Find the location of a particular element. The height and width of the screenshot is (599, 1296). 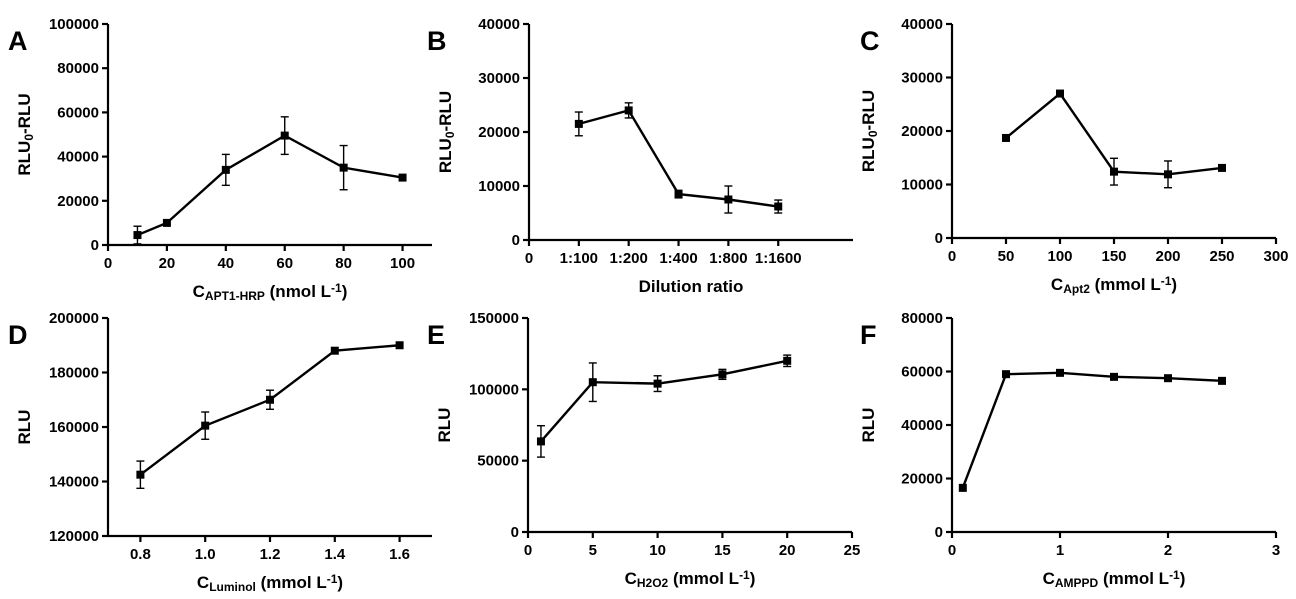

x-axis-label-part: (nmol L is located at coordinates (298, 291).